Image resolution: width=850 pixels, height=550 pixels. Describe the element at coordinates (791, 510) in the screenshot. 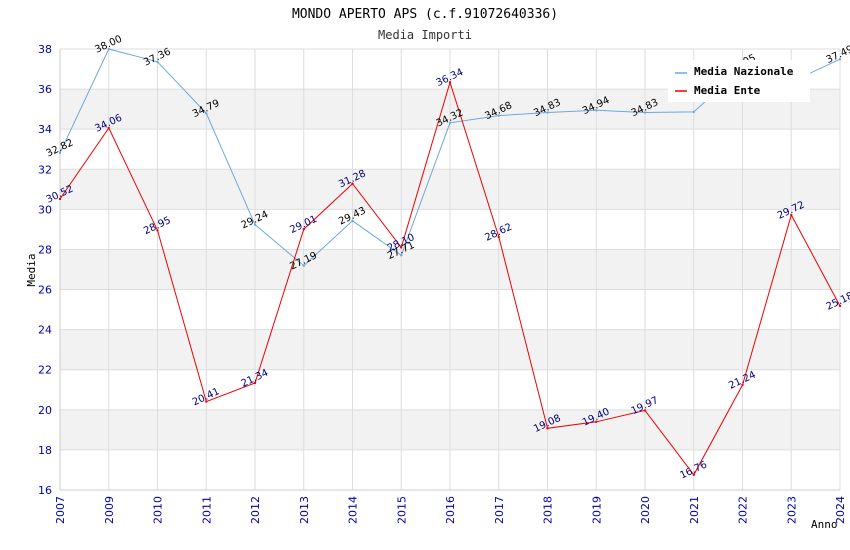

I see `x-tick-label: 2023` at that location.